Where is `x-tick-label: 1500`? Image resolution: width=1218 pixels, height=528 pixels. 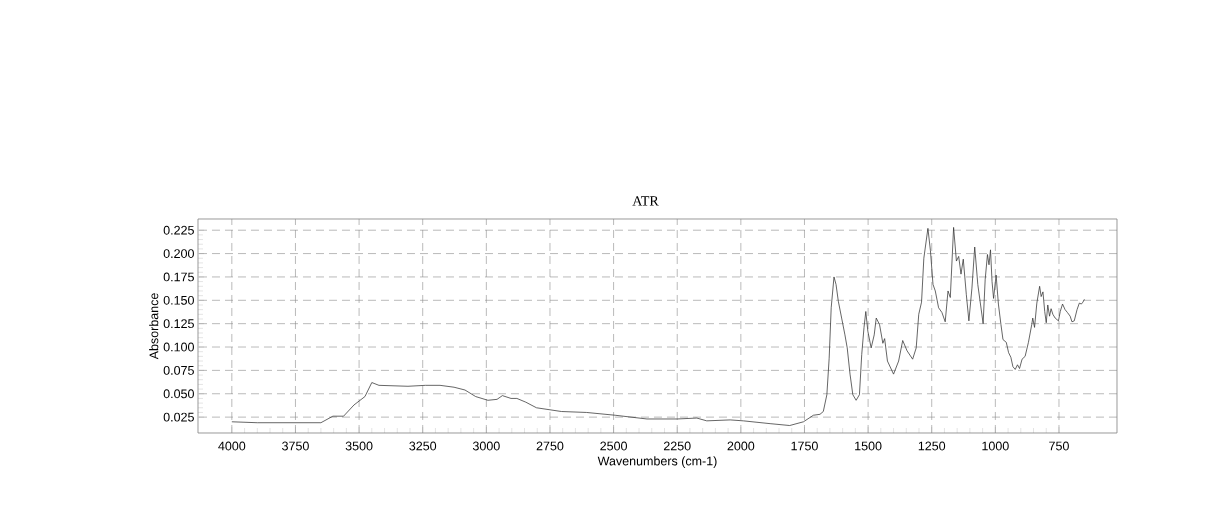 x-tick-label: 1500 is located at coordinates (868, 446).